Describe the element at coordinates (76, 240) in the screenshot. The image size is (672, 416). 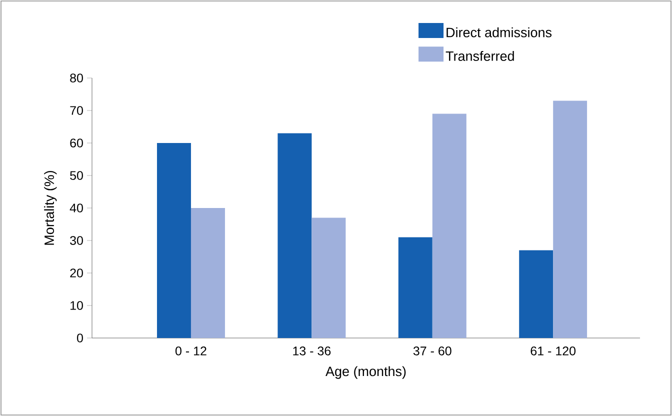
I see `y-tick-label: 30` at that location.